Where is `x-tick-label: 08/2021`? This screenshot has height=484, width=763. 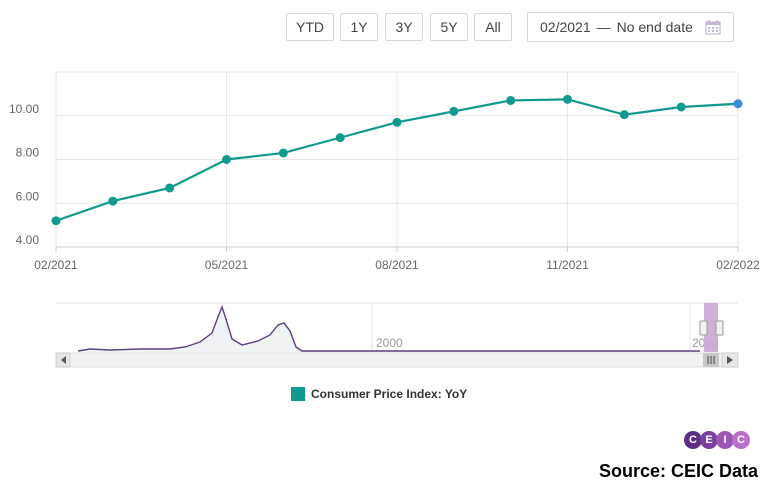
x-tick-label: 08/2021 is located at coordinates (397, 265).